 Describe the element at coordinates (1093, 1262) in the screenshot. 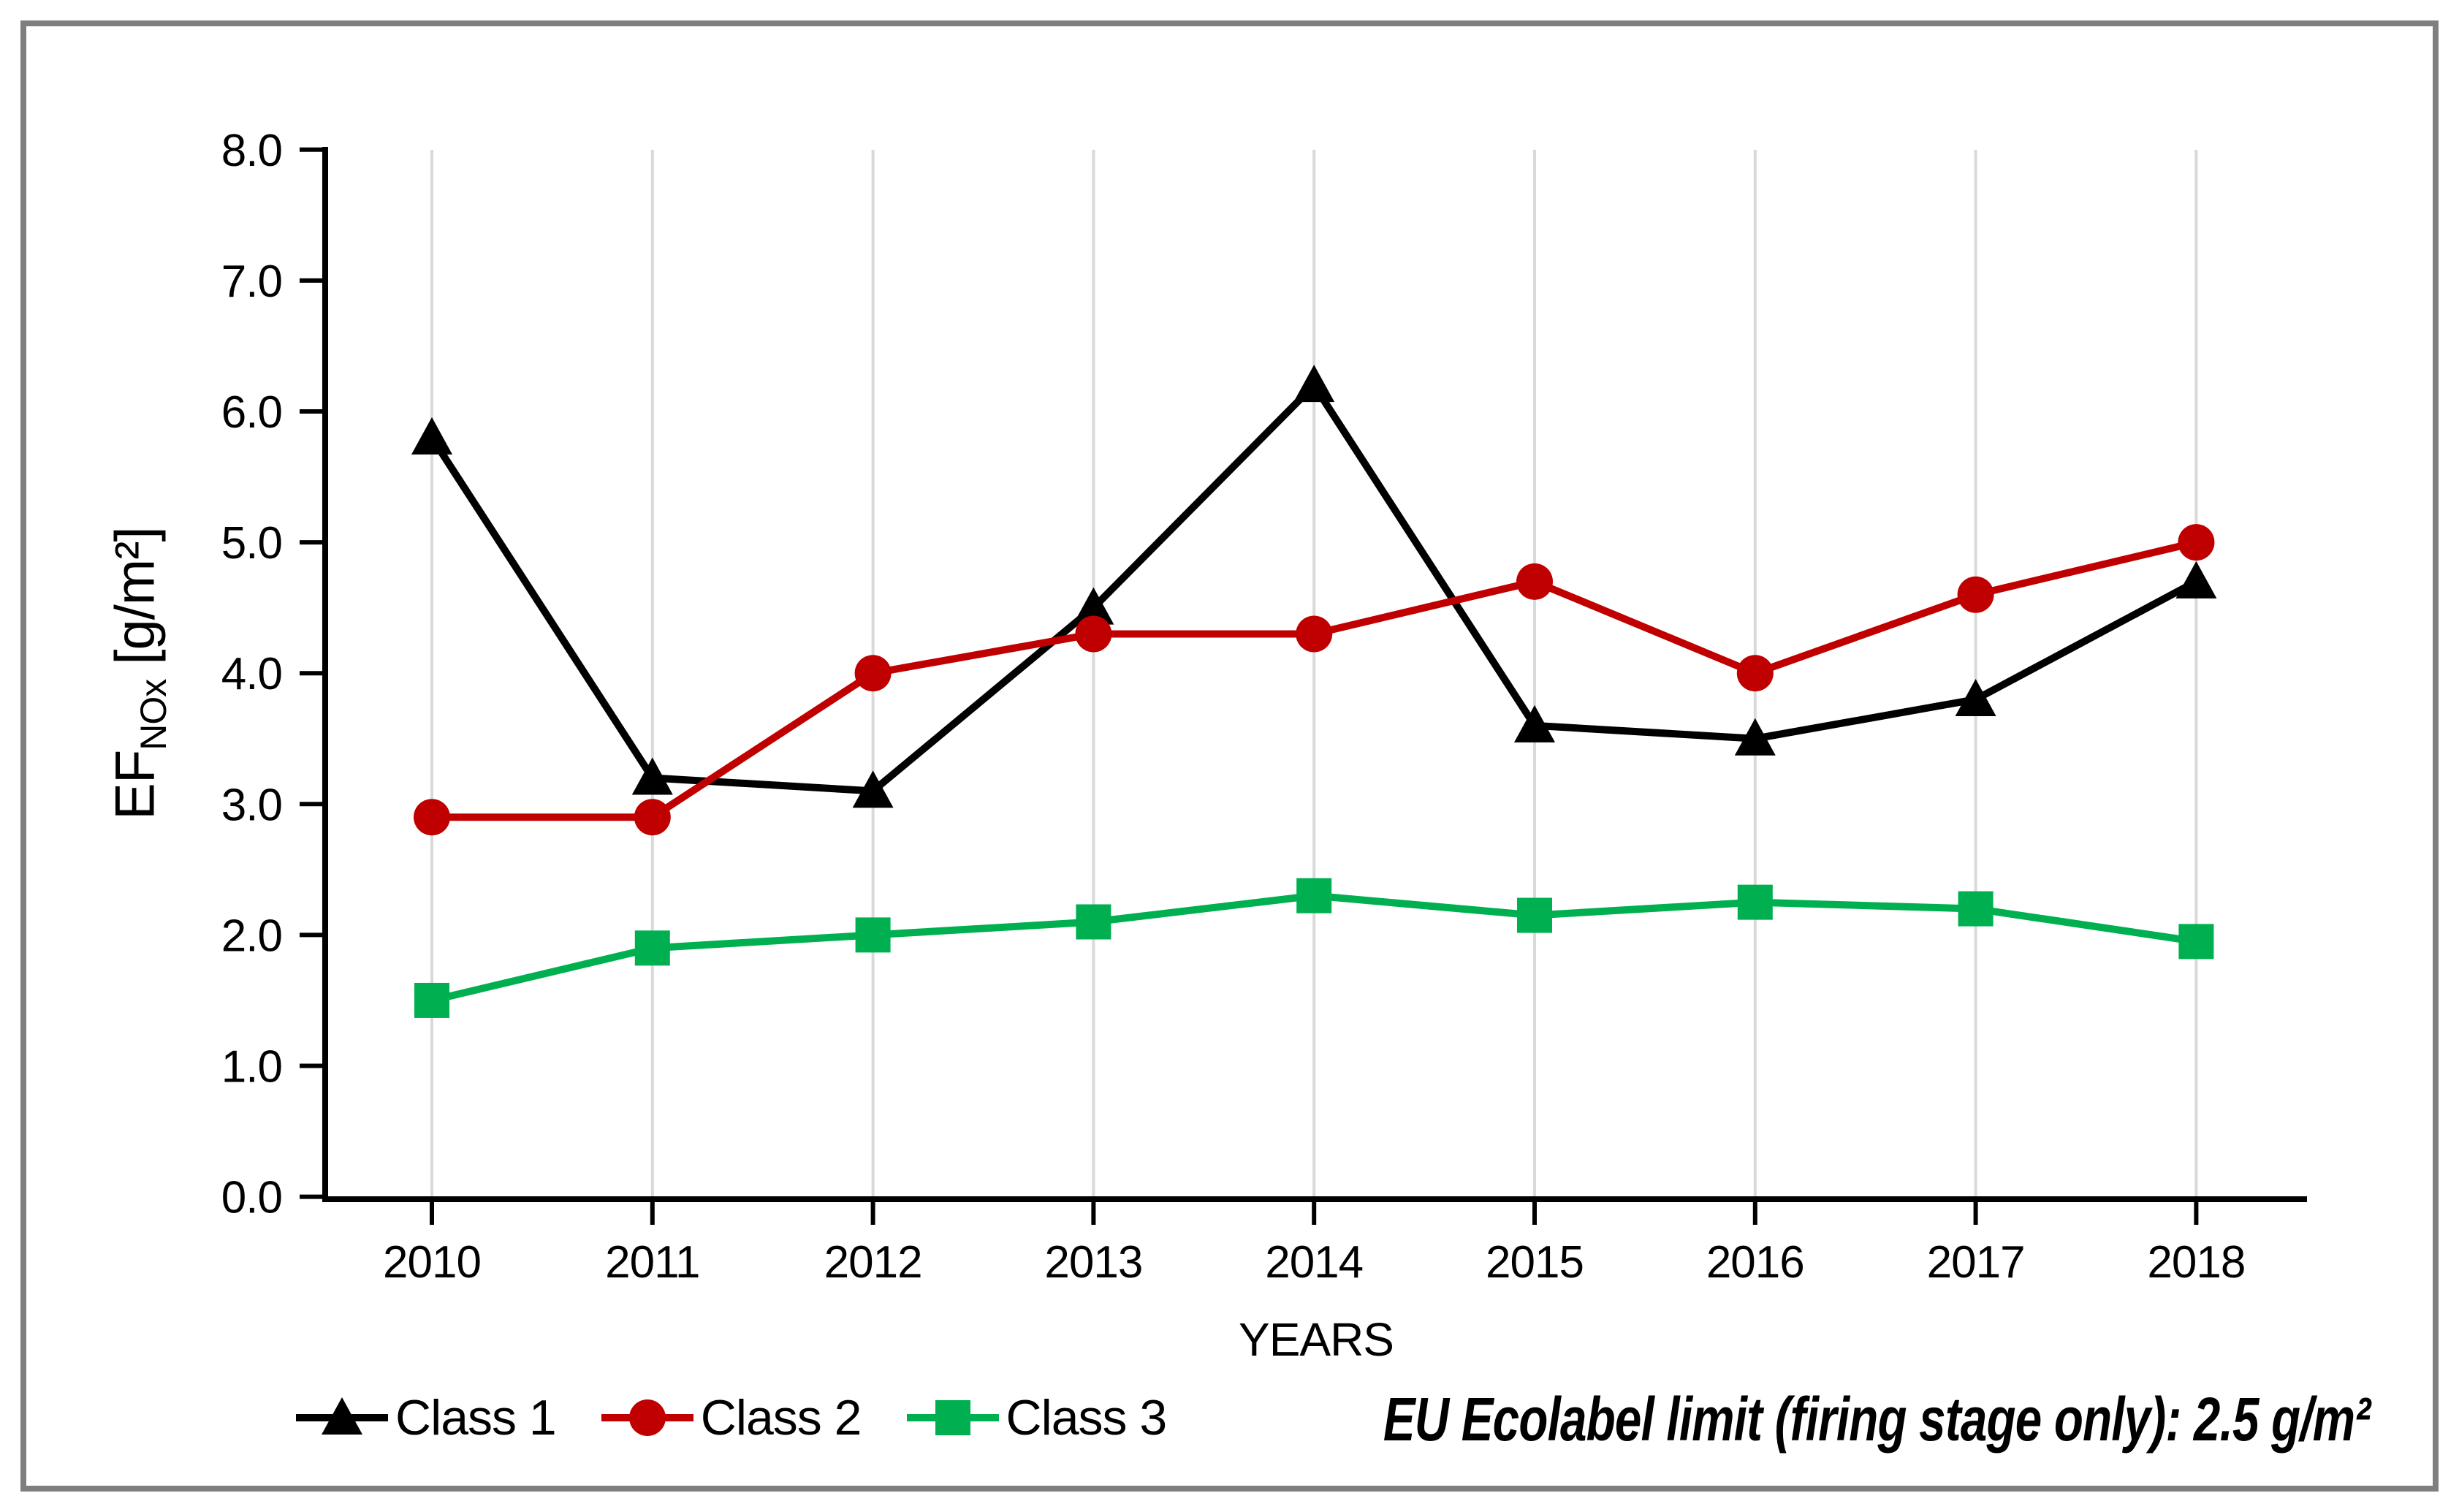

I see `x-tick-label: 2013` at that location.